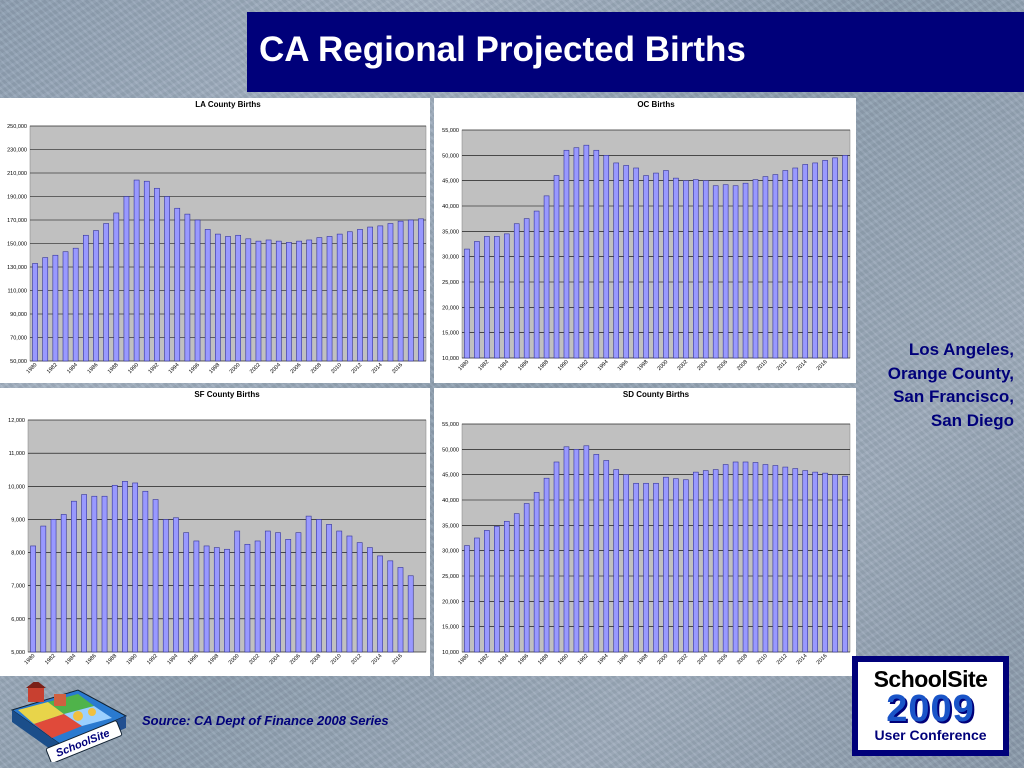 Image resolution: width=1024 pixels, height=768 pixels. I want to click on region-los-angeles: Los Angeles,, so click(961, 349).